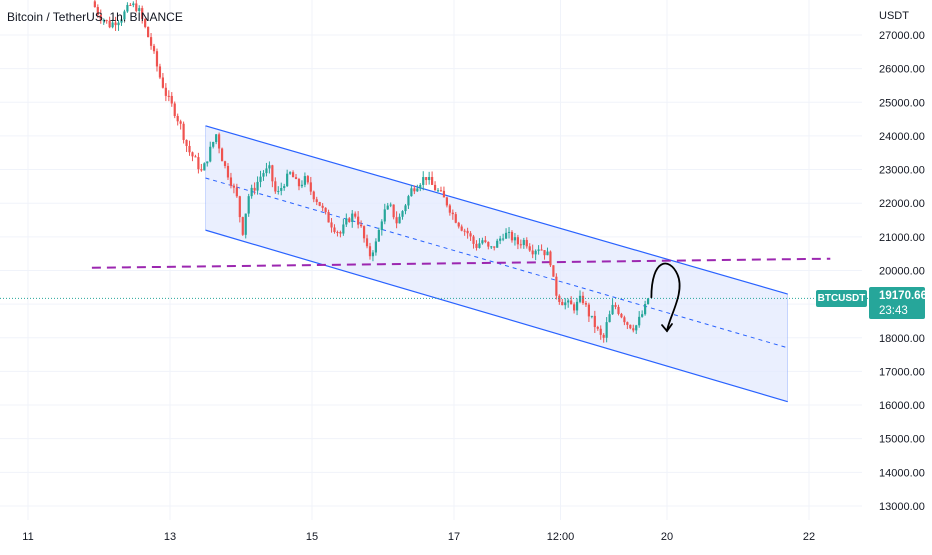 The image size is (932, 555). What do you see at coordinates (902, 70) in the screenshot?
I see `y-tick-label: 26000.00` at bounding box center [902, 70].